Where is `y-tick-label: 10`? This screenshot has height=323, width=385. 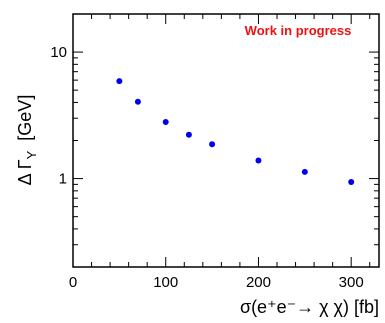 y-tick-label: 10 is located at coordinates (58, 52).